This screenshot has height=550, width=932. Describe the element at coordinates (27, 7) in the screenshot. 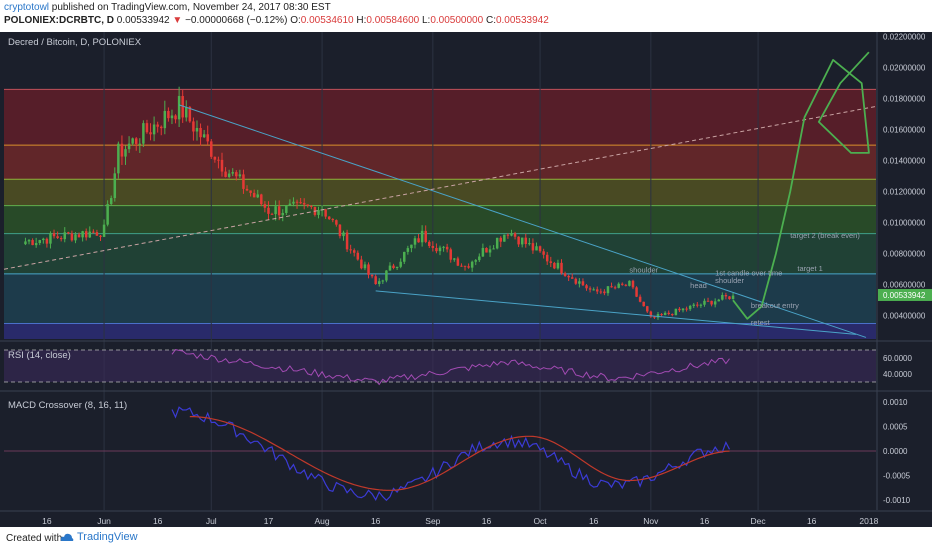

I see `author-link: cryptotowl` at that location.